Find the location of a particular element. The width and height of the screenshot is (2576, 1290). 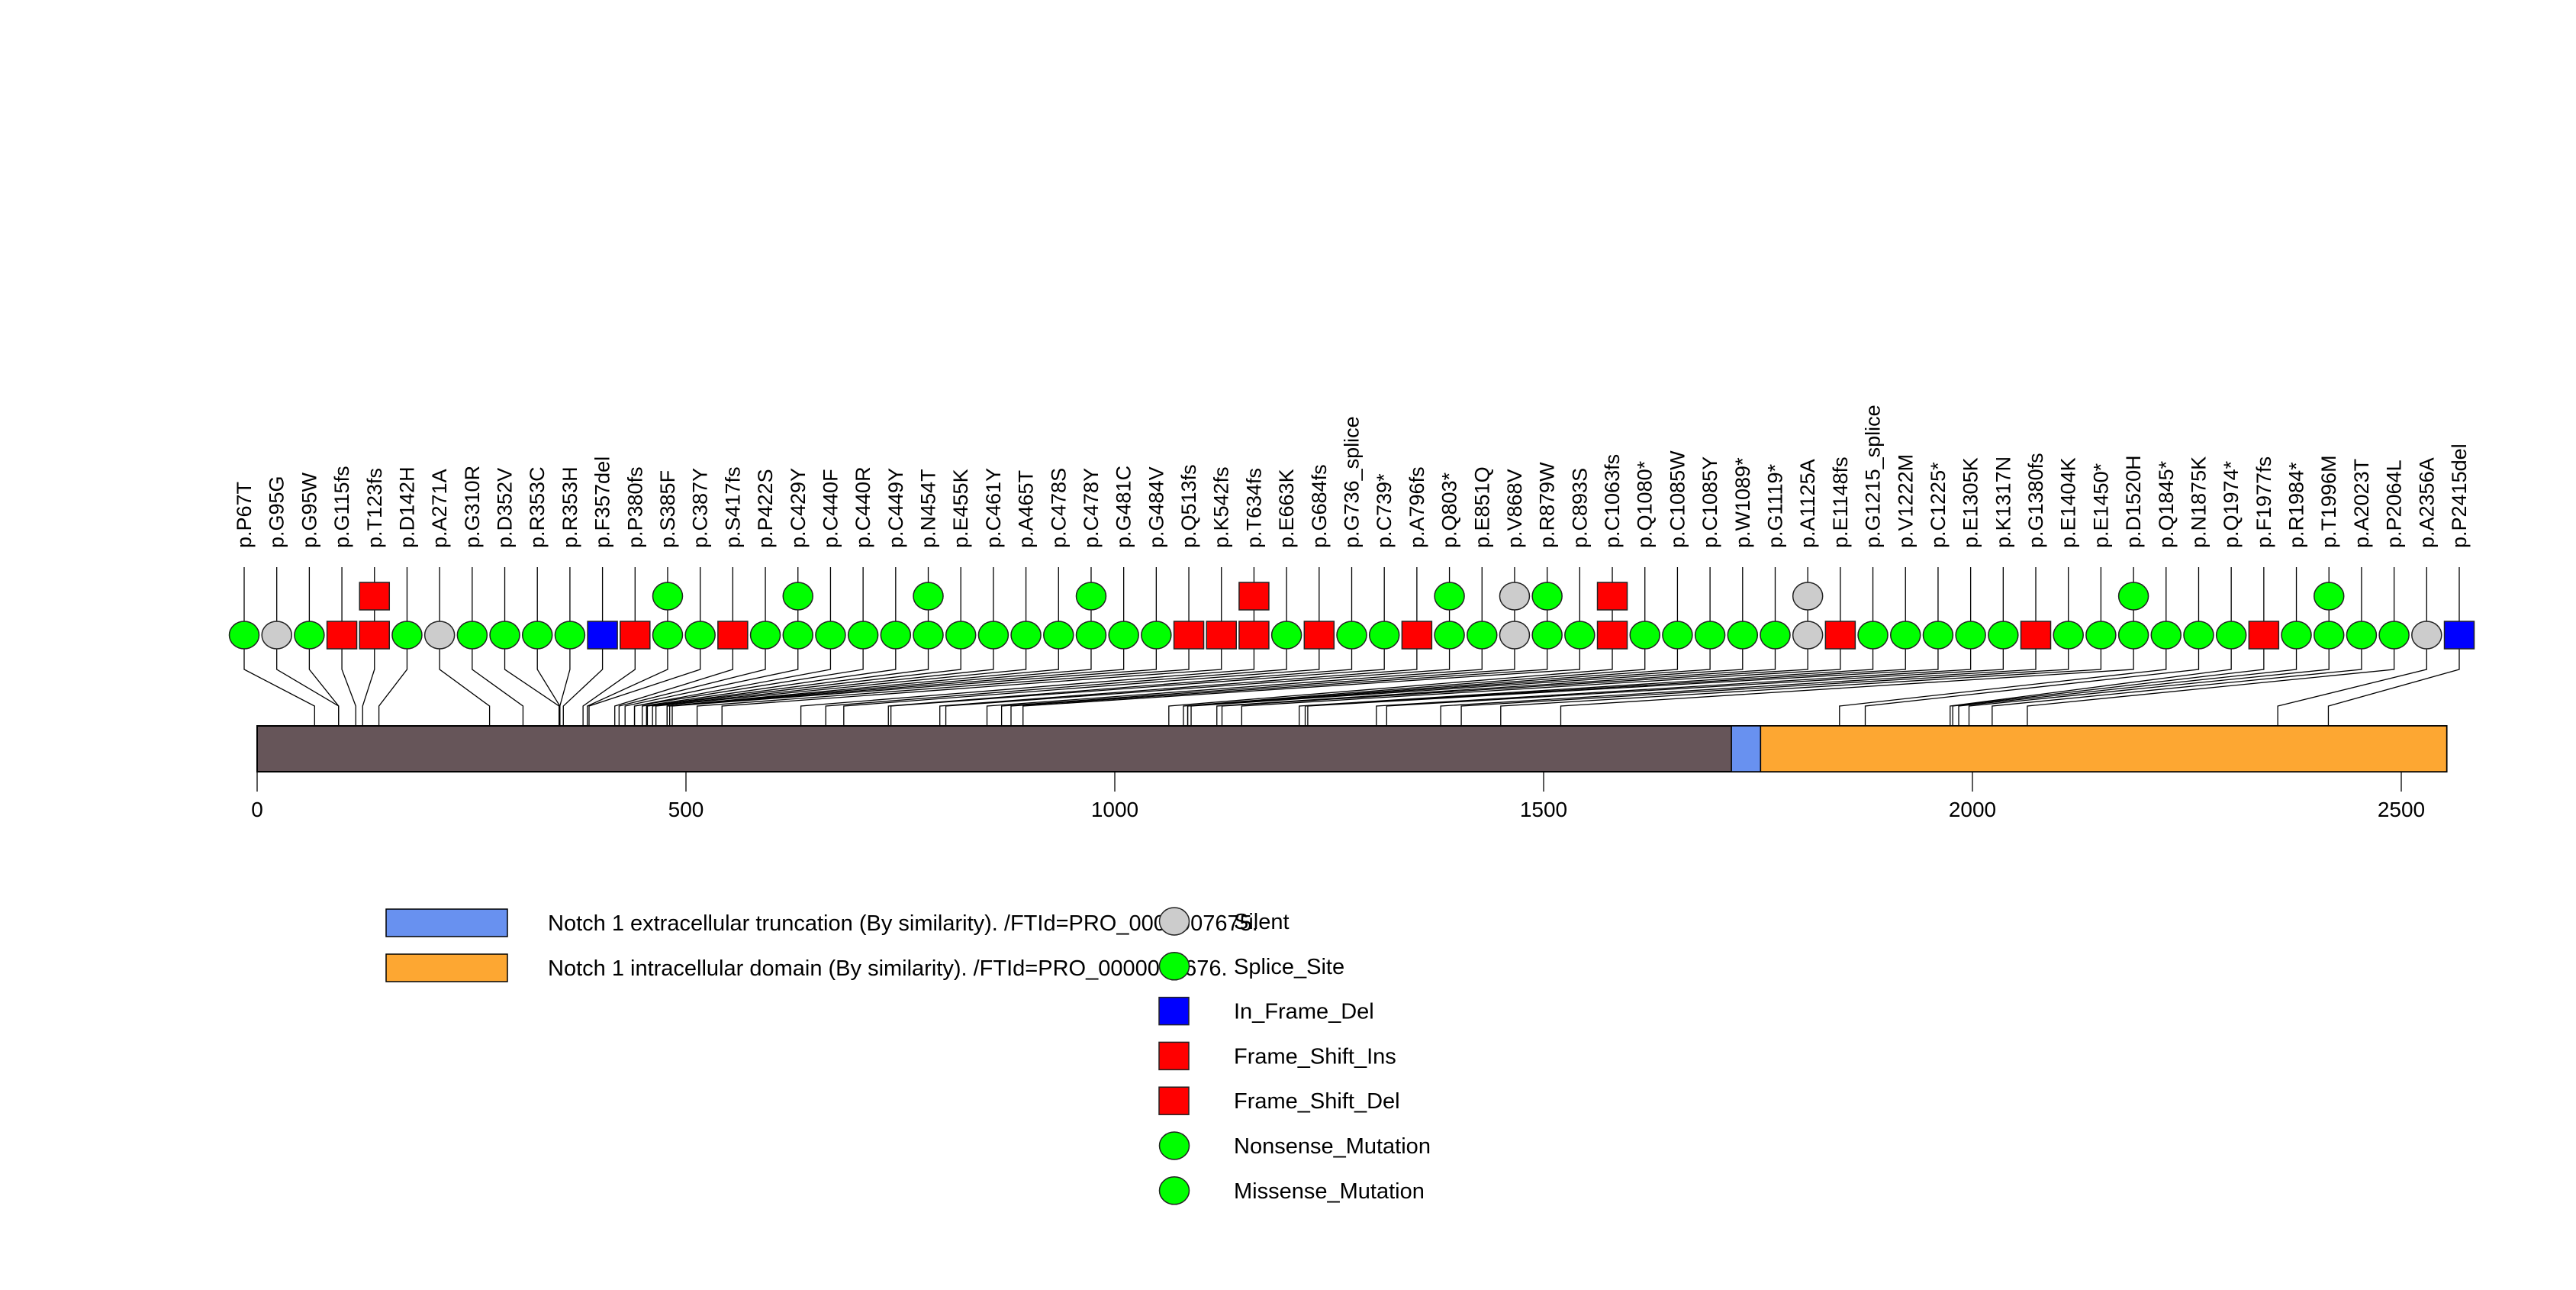

mutation-label: p.G1119* is located at coordinates (1774, 506).